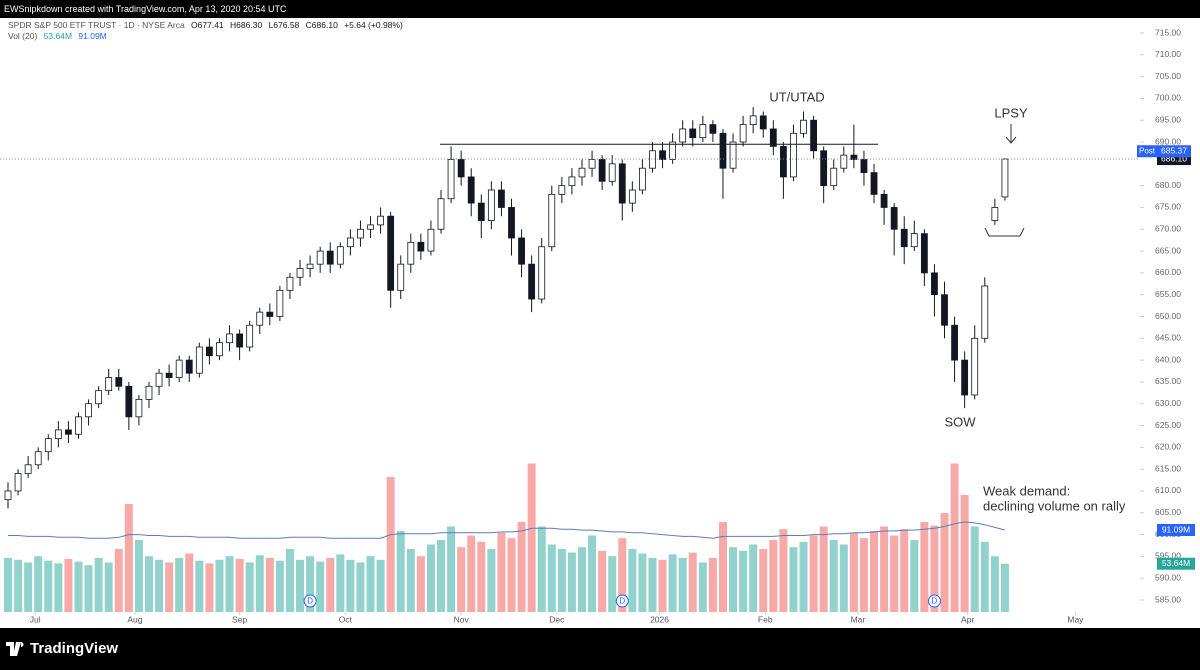 This screenshot has width=1200, height=670. I want to click on y-tick-label: 665.00, so click(1168, 250).